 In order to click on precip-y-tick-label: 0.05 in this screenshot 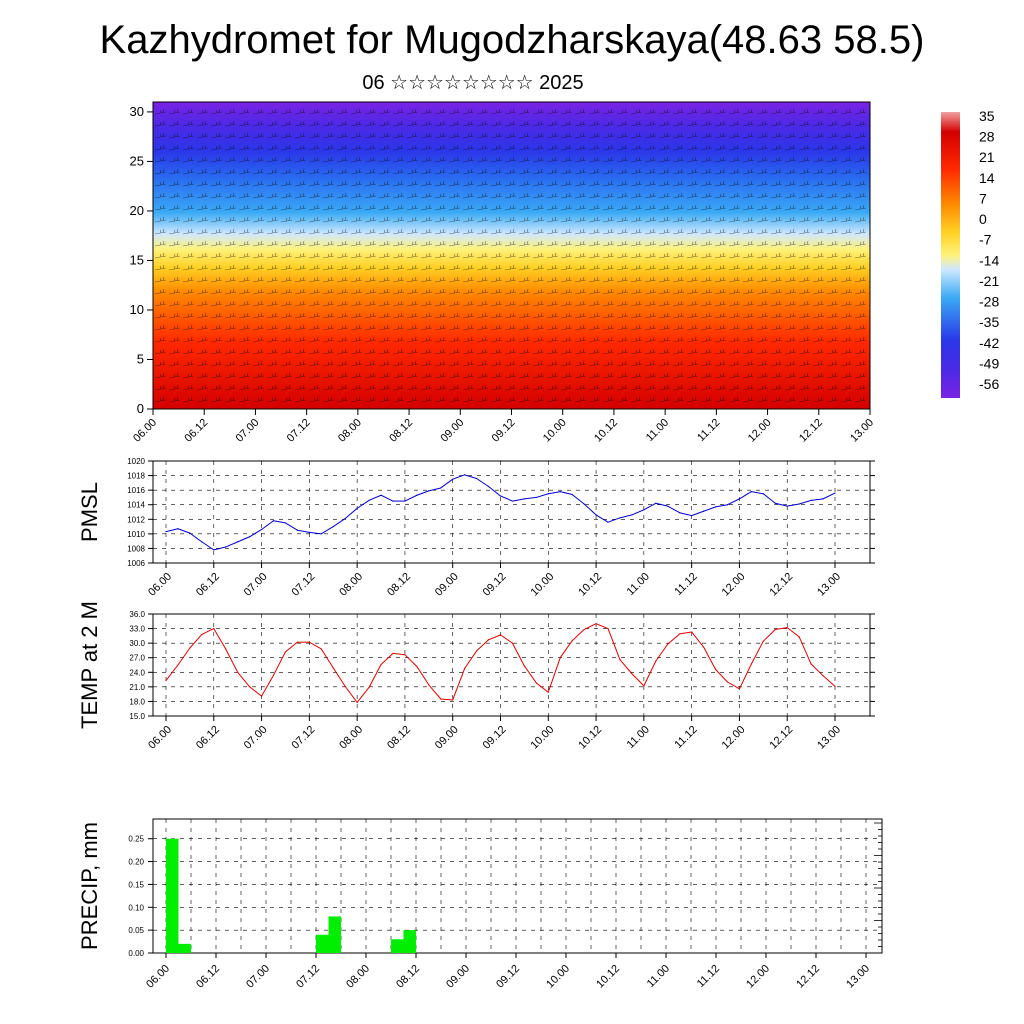, I will do `click(136, 930)`.